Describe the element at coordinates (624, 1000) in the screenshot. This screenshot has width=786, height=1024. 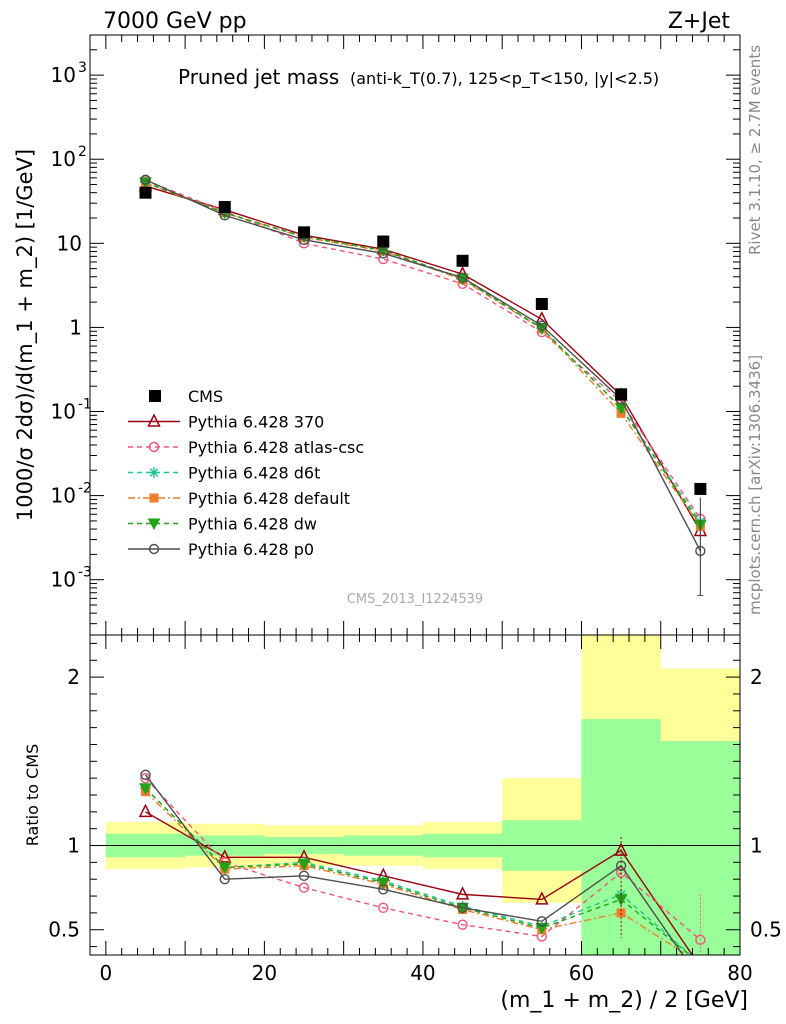
I see `xaxis-label: (m_1 + m_2) / 2 [GeV]` at that location.